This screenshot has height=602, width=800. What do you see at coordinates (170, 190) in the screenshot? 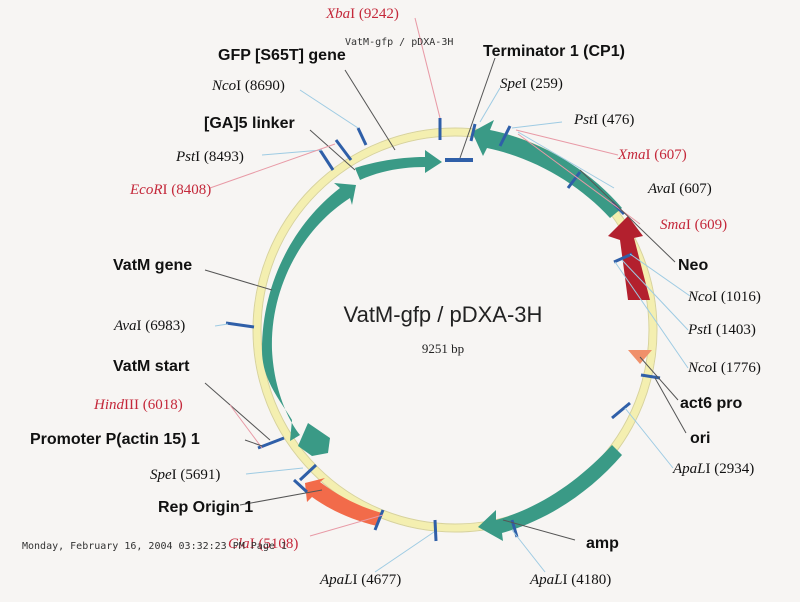
I see `site-label-ecori: EcoRI (8408)` at bounding box center [170, 190].